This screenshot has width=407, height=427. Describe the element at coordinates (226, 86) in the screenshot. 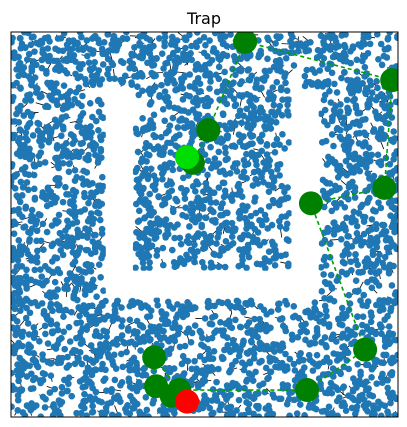

I see `path-edge` at that location.